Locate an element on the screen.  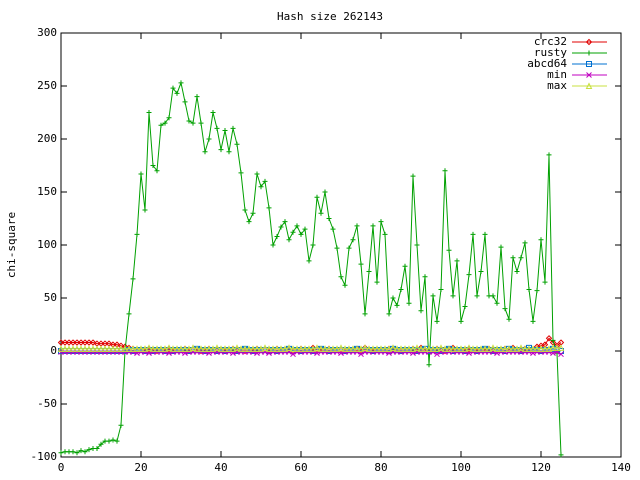
x-tick-label: 40 is located at coordinates (220, 467).